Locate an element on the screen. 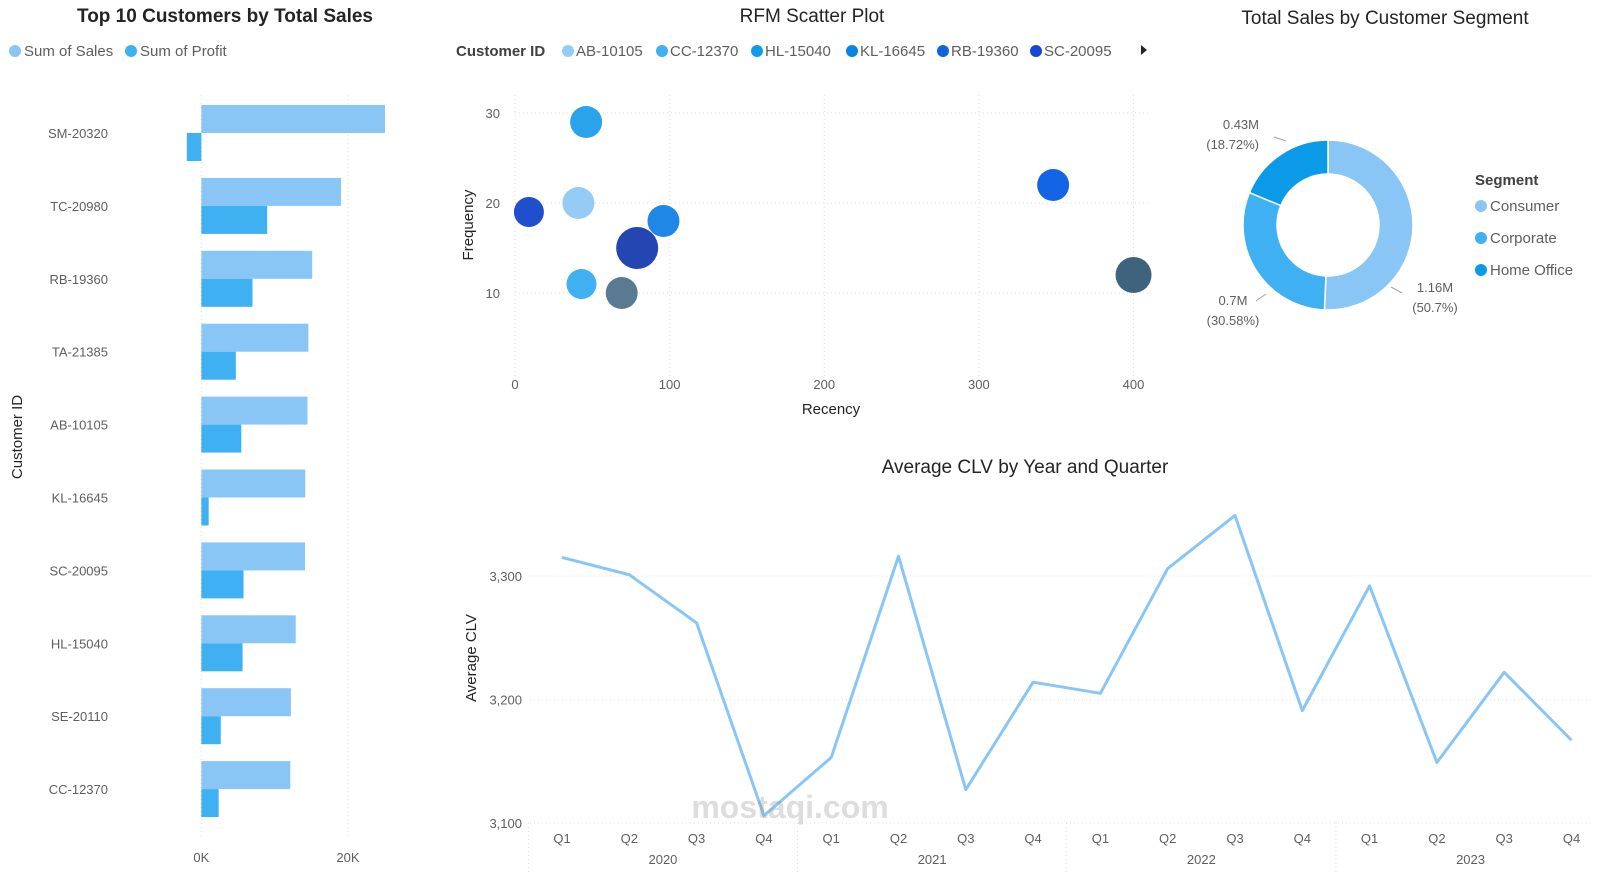  rfm-points is located at coordinates (832, 207).